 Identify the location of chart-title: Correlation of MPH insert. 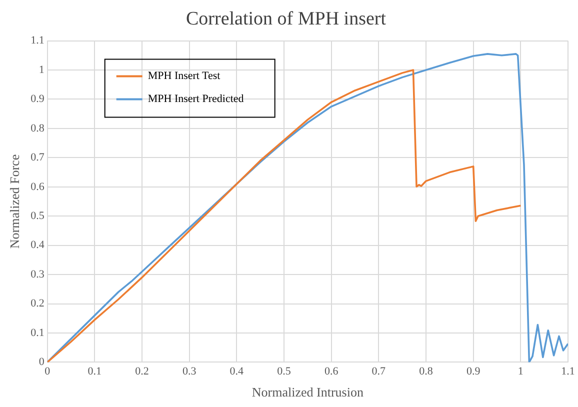
(286, 19).